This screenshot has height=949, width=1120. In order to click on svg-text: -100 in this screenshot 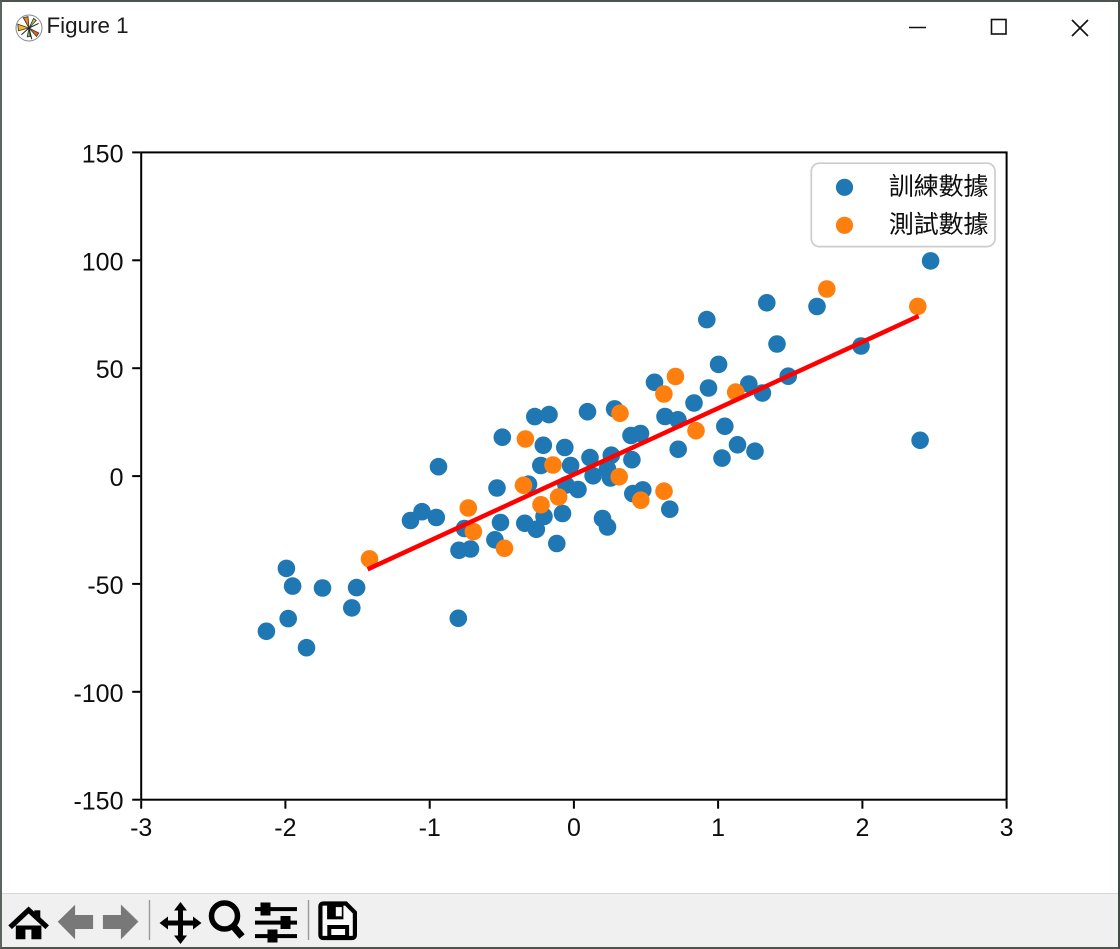, I will do `click(98, 694)`.